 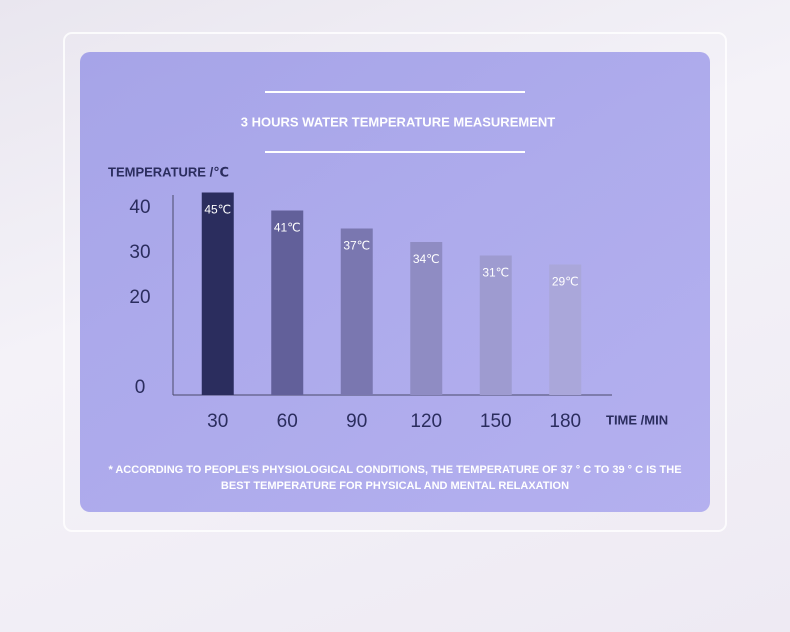 I want to click on y-tick-label: 20, so click(x=139, y=297).